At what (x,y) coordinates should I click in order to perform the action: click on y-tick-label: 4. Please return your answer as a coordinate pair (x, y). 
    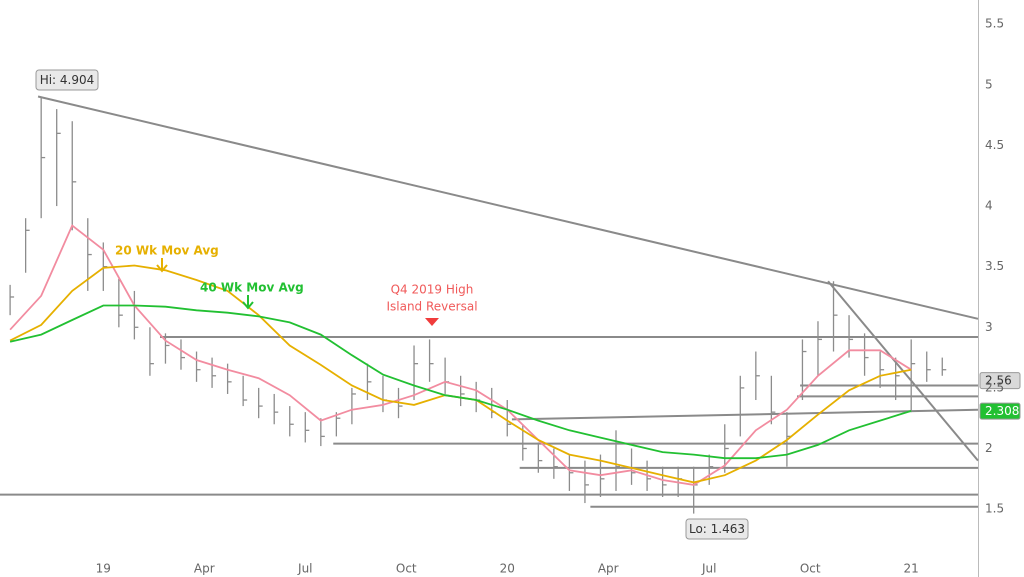
    Looking at the image, I should click on (989, 206).